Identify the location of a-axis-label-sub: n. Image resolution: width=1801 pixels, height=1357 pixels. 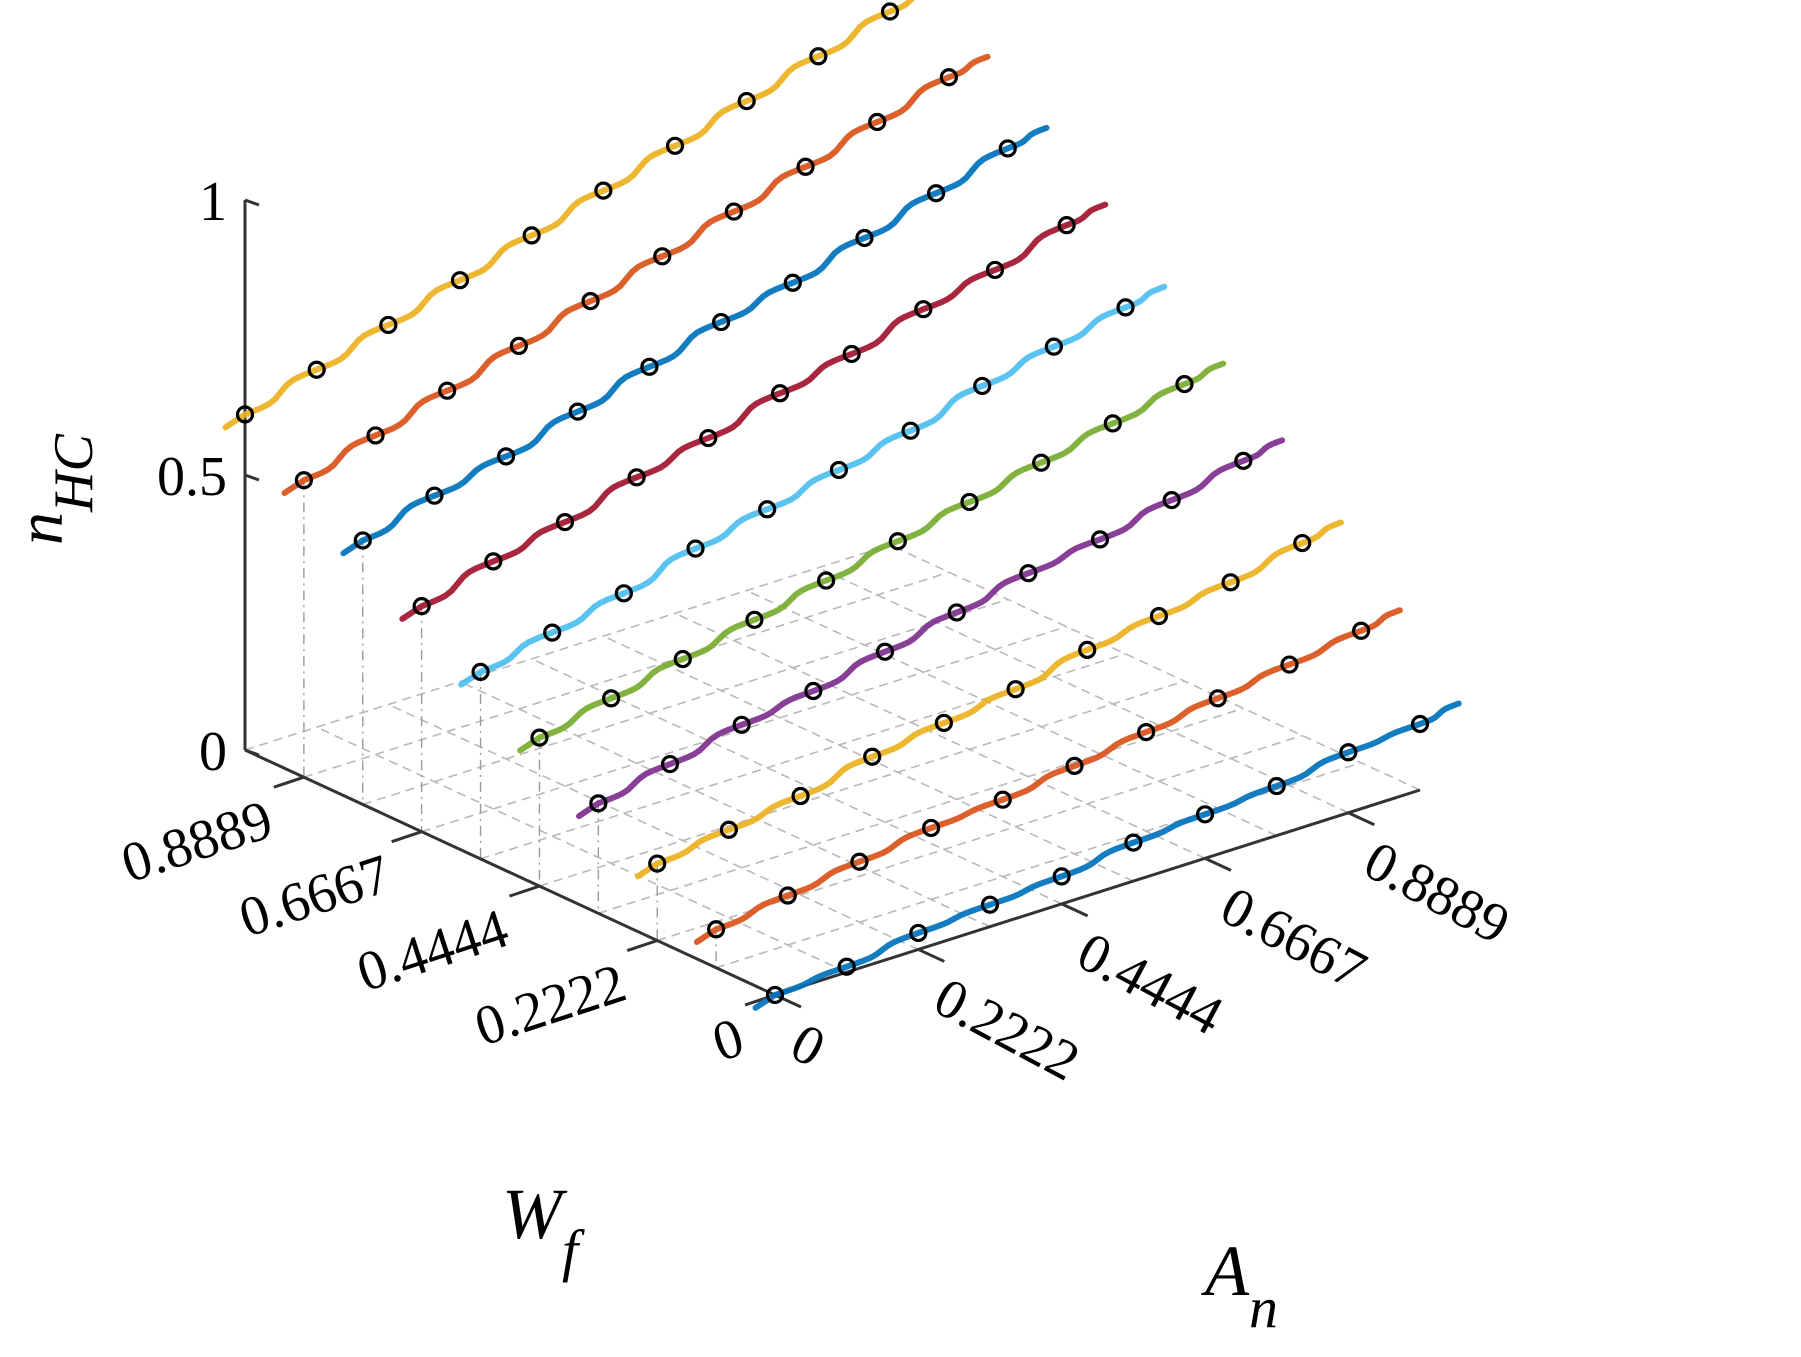
(1263, 1307).